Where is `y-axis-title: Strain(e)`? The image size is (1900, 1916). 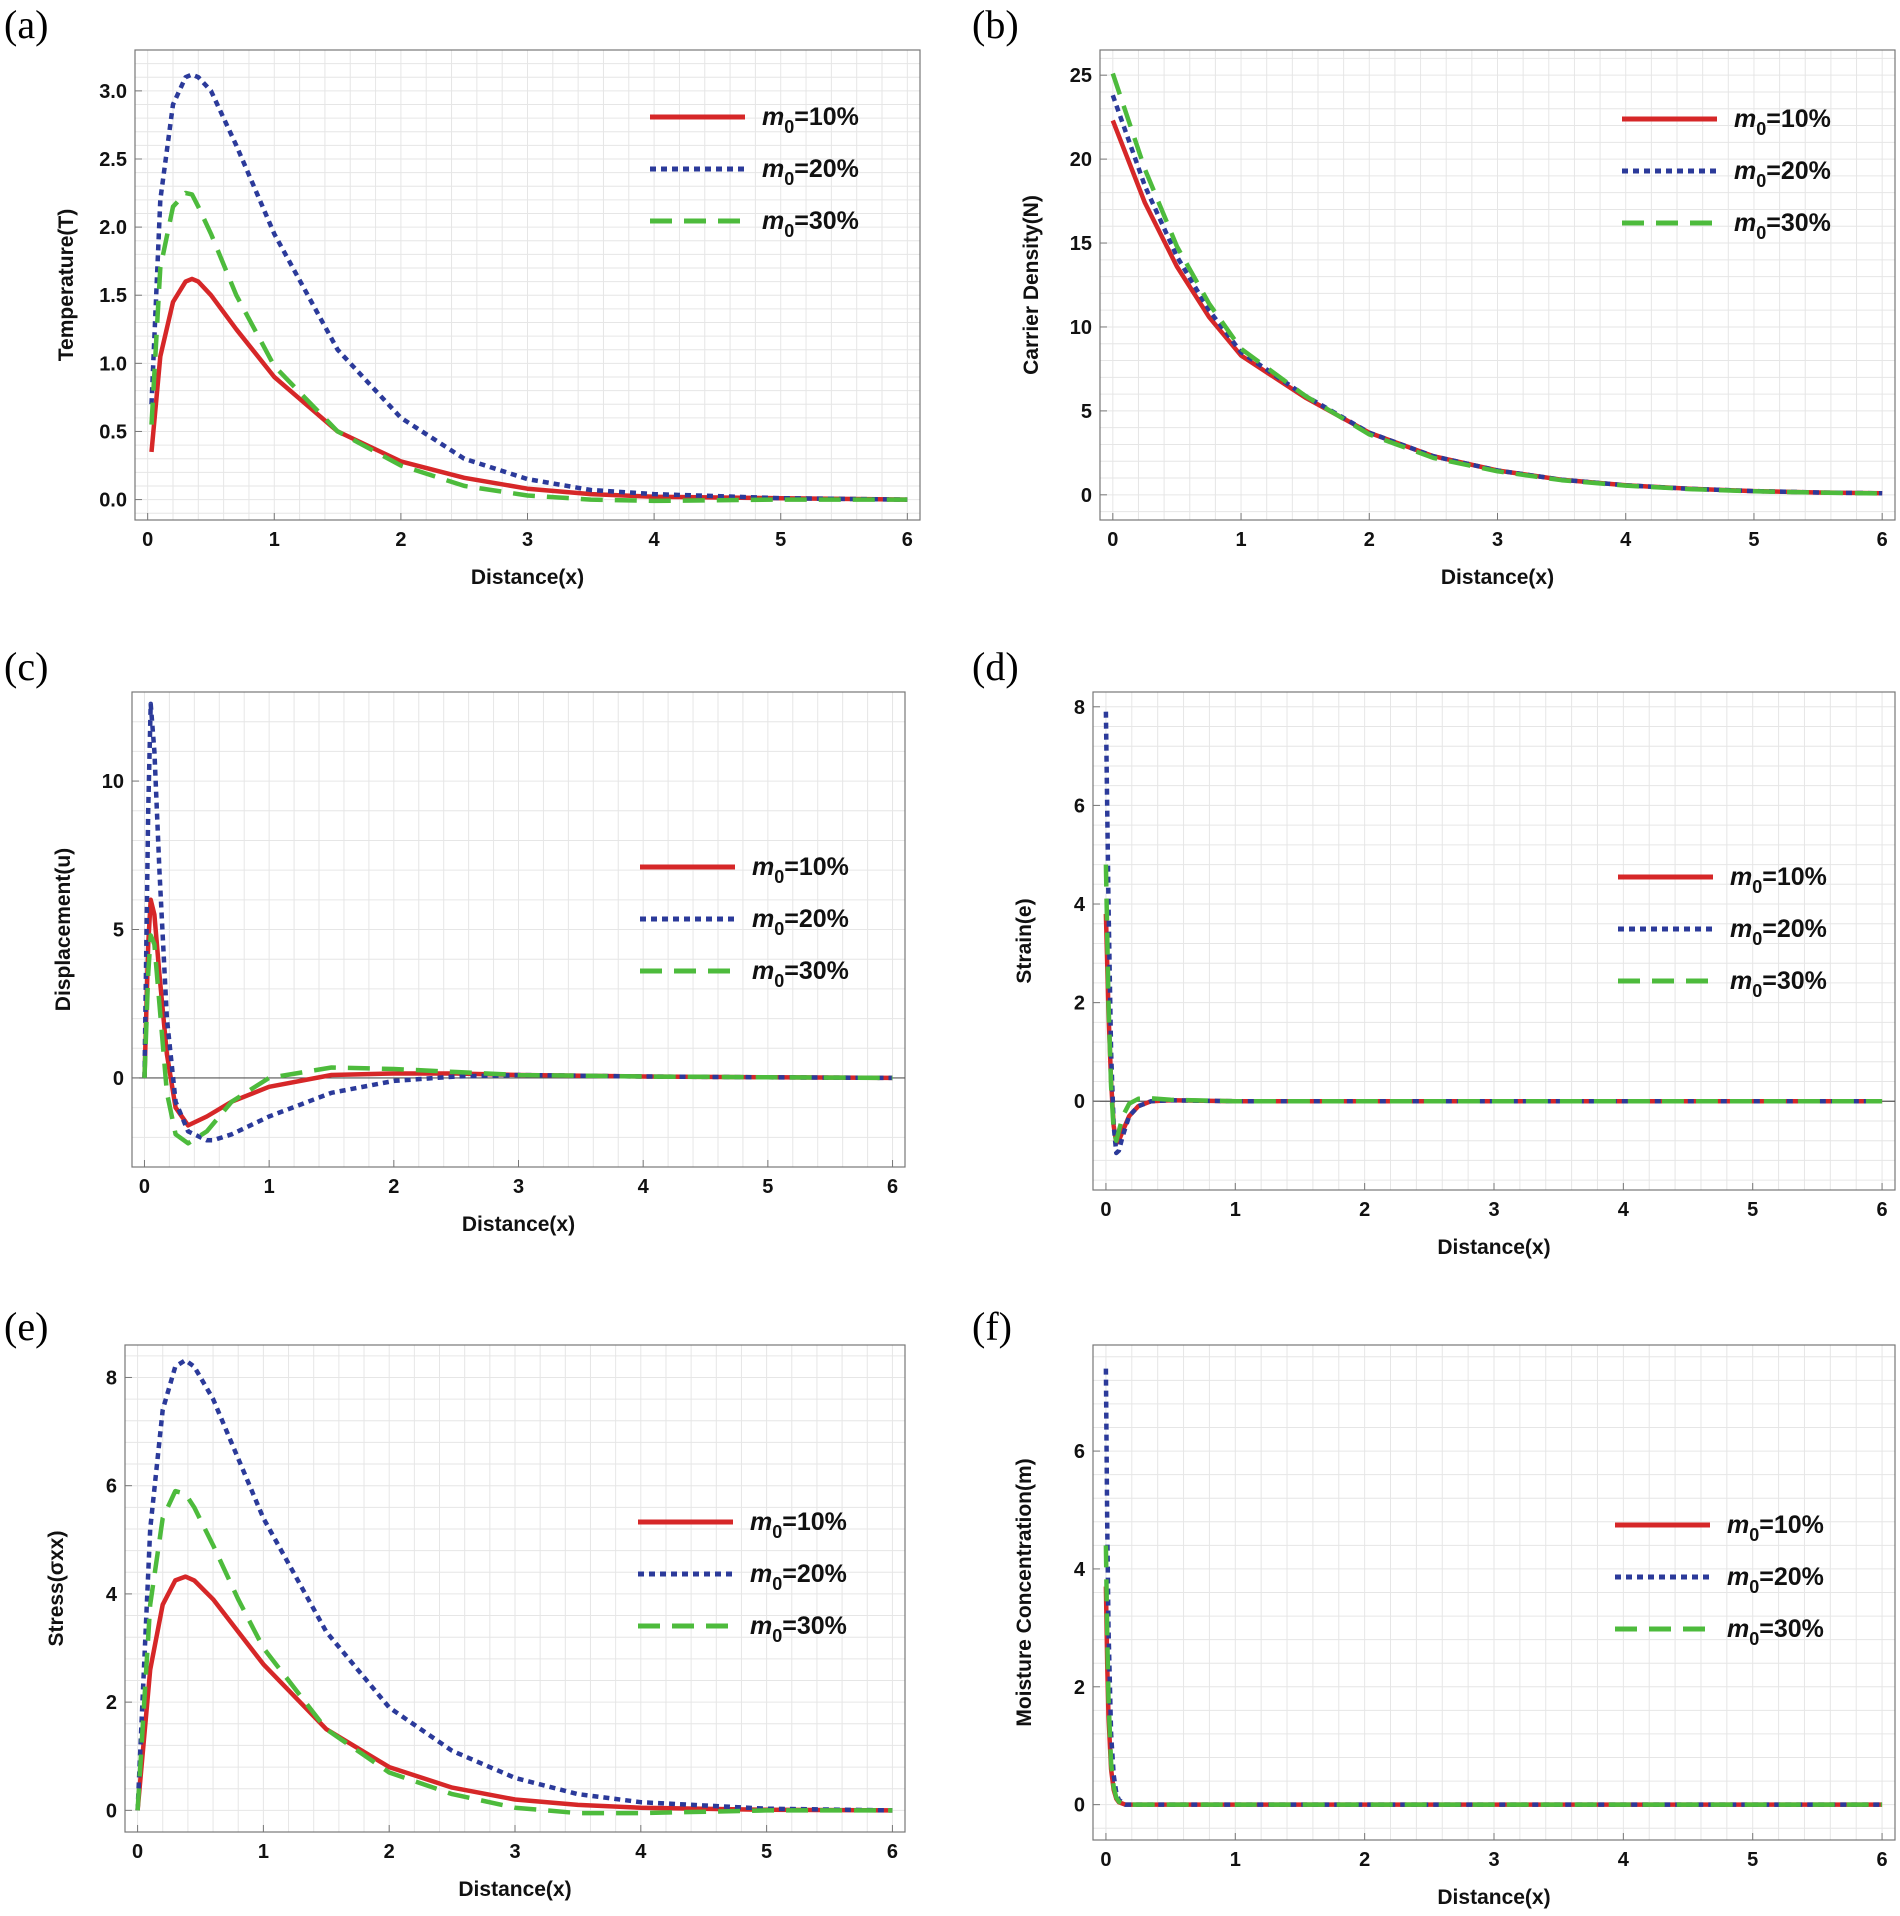 y-axis-title: Strain(e) is located at coordinates (1024, 940).